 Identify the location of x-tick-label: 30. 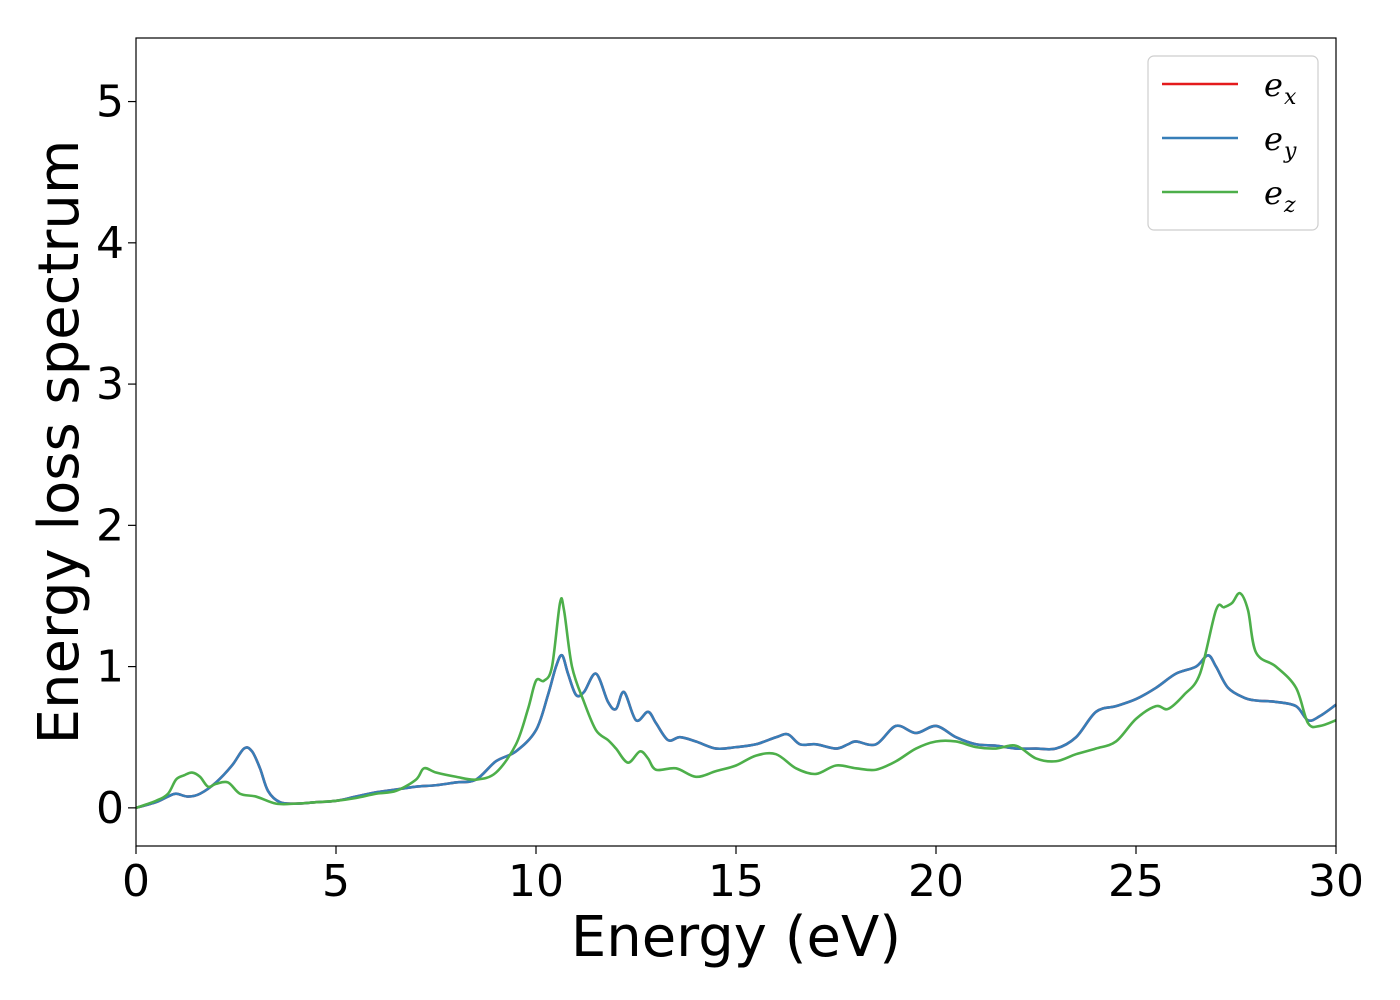
(1336, 881).